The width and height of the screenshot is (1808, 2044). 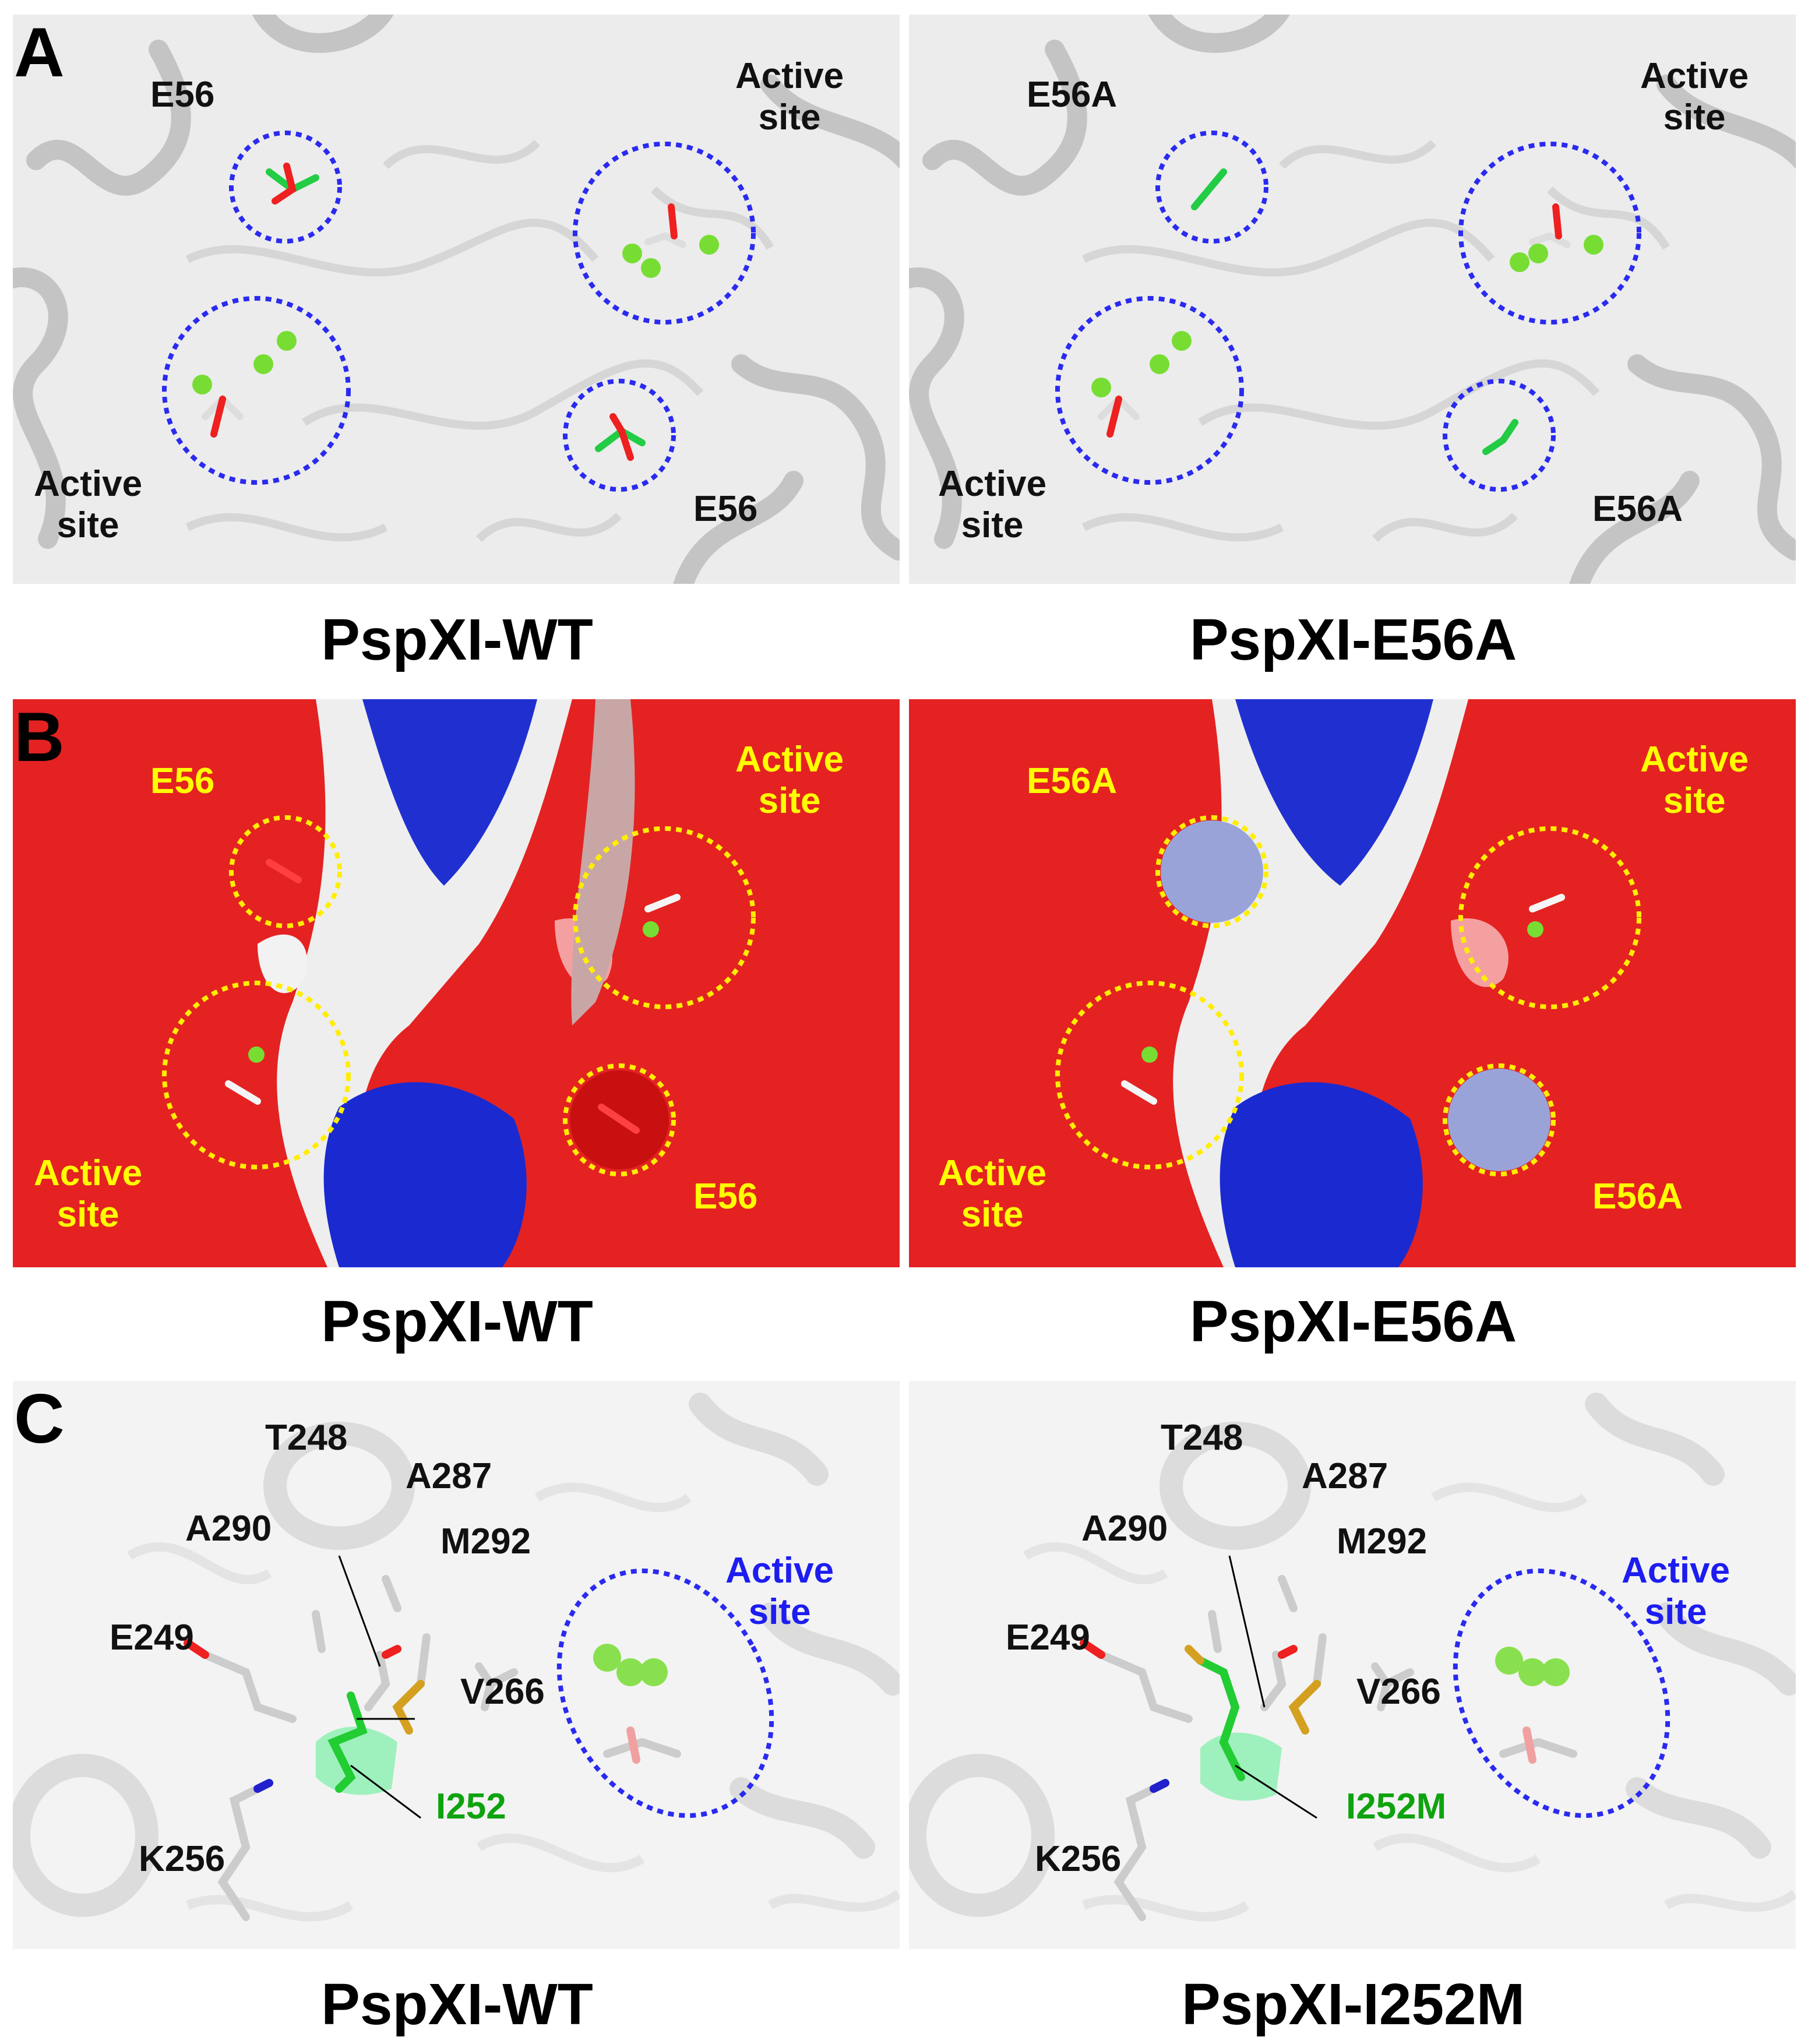 I want to click on panel-b-left-mutation-label-bottom: E56, so click(x=725, y=1196).